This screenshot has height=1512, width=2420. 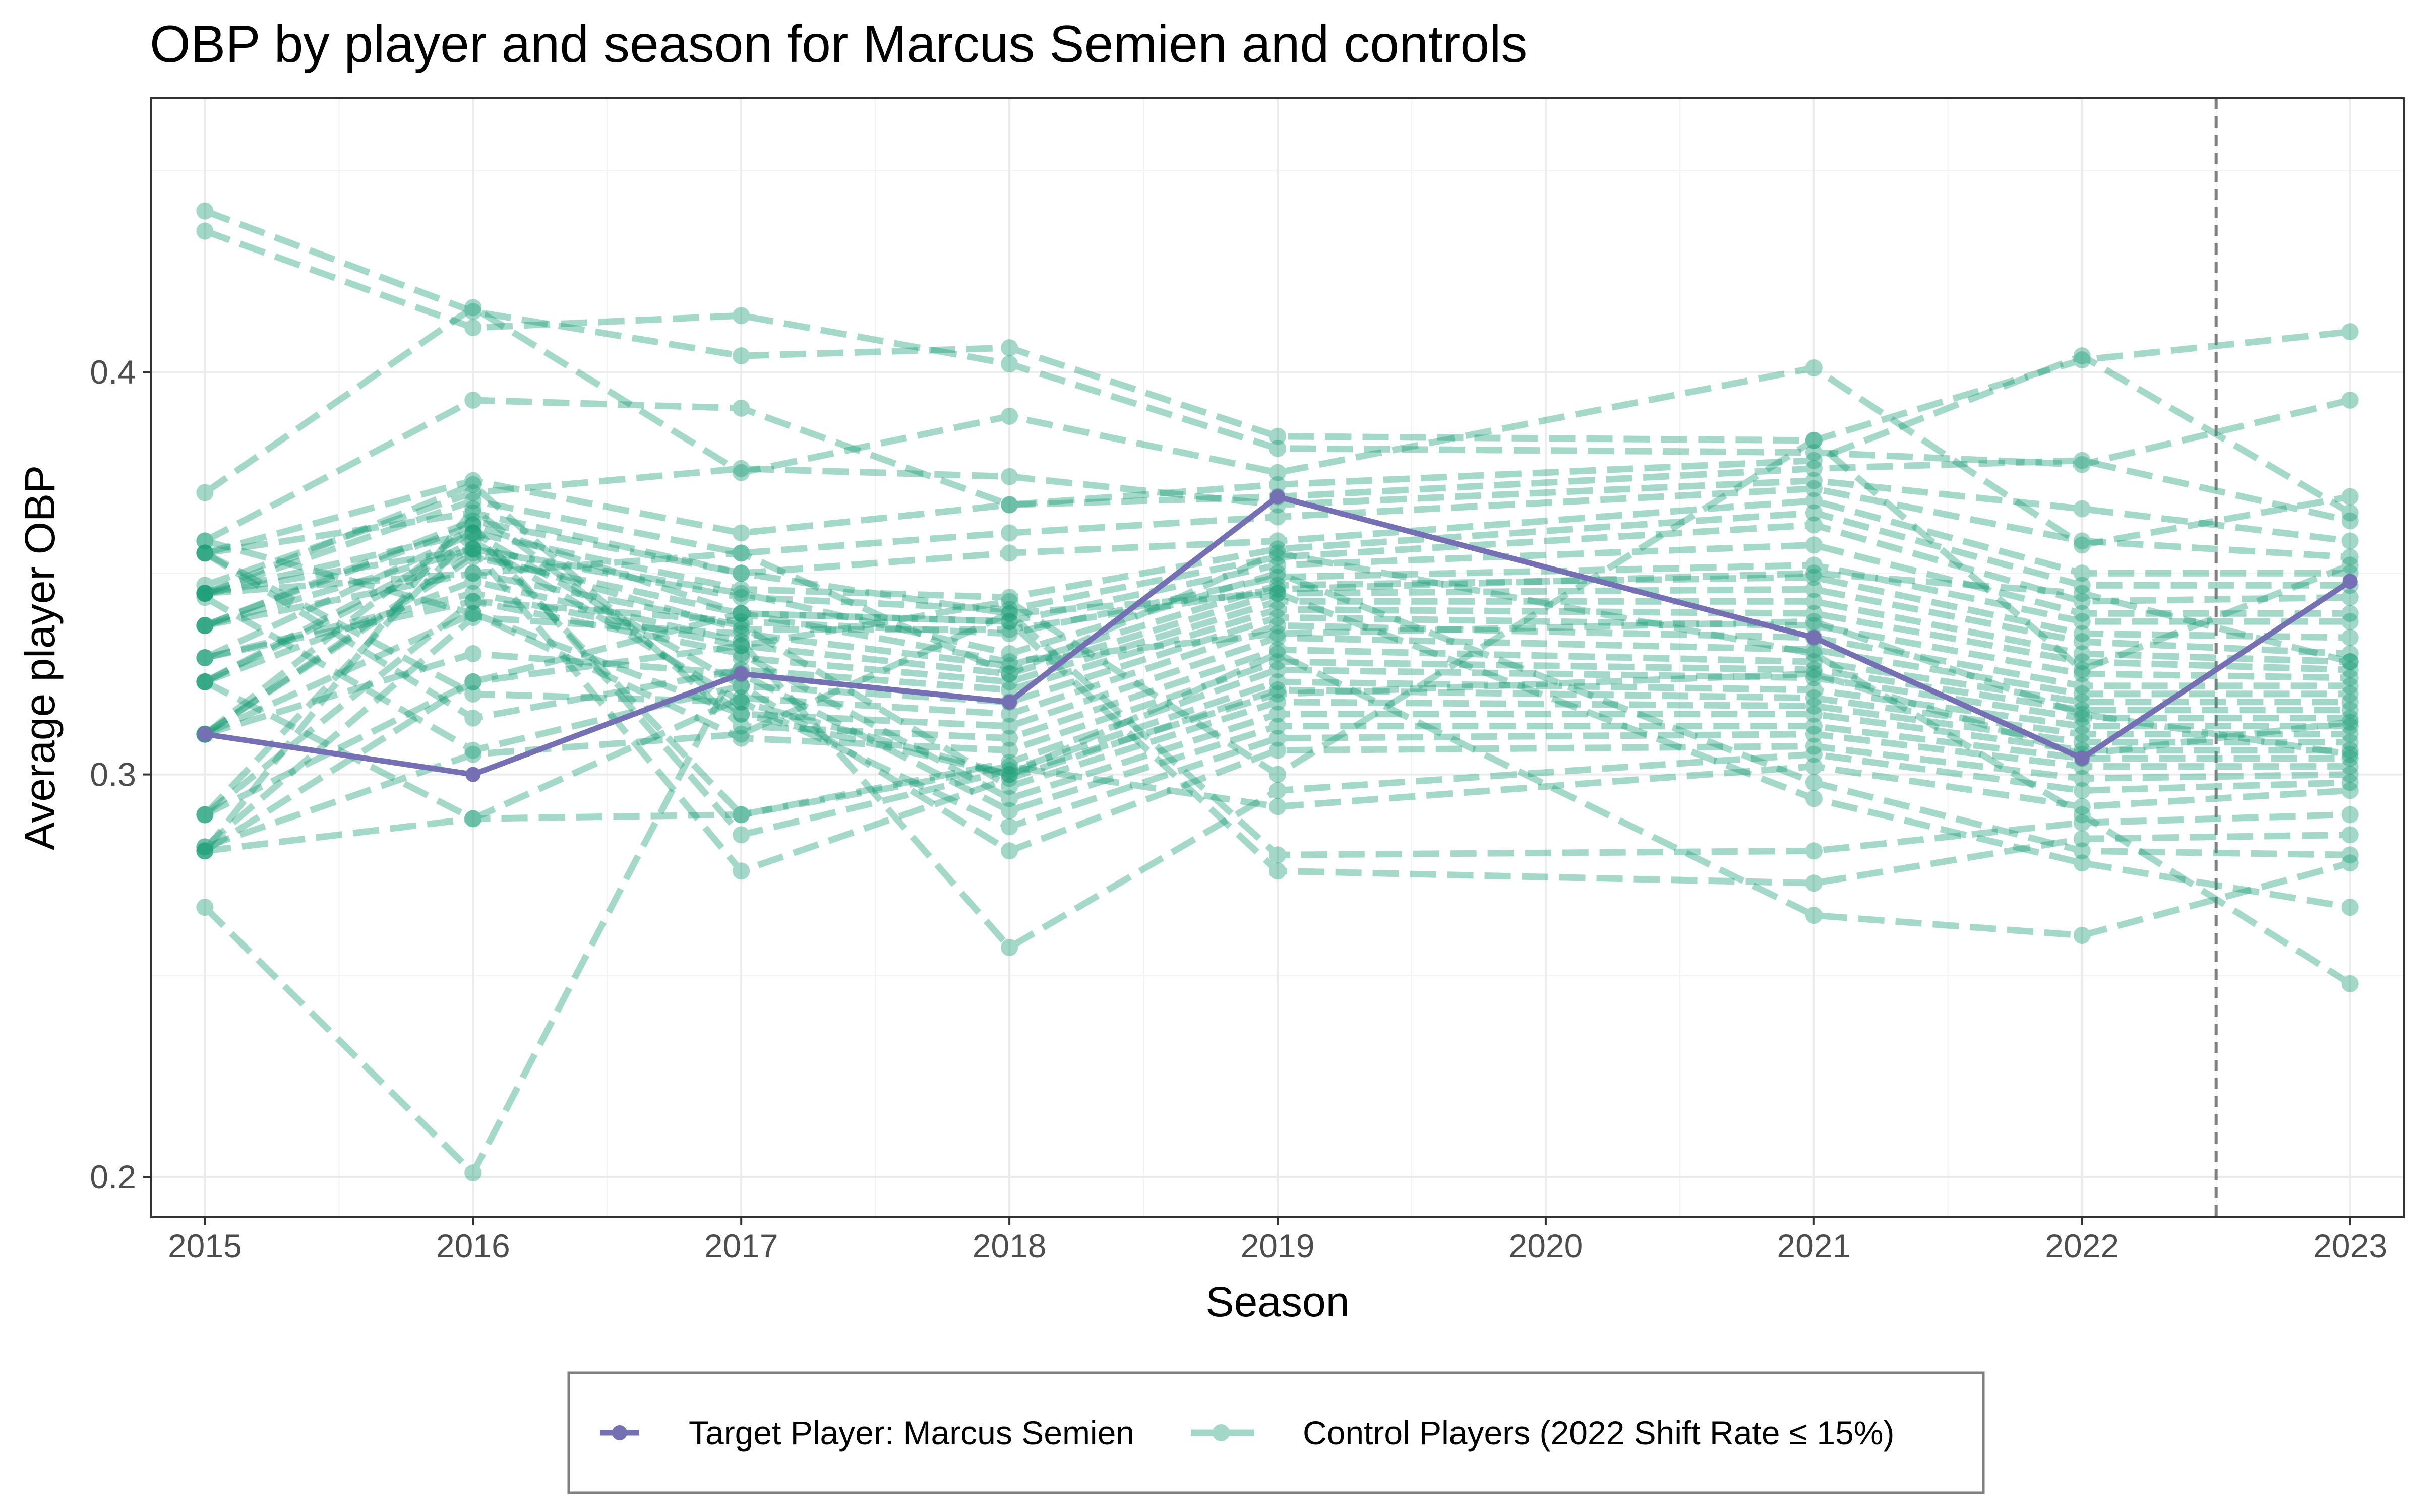 What do you see at coordinates (1278, 1246) in the screenshot?
I see `x-tick-label: 2019` at bounding box center [1278, 1246].